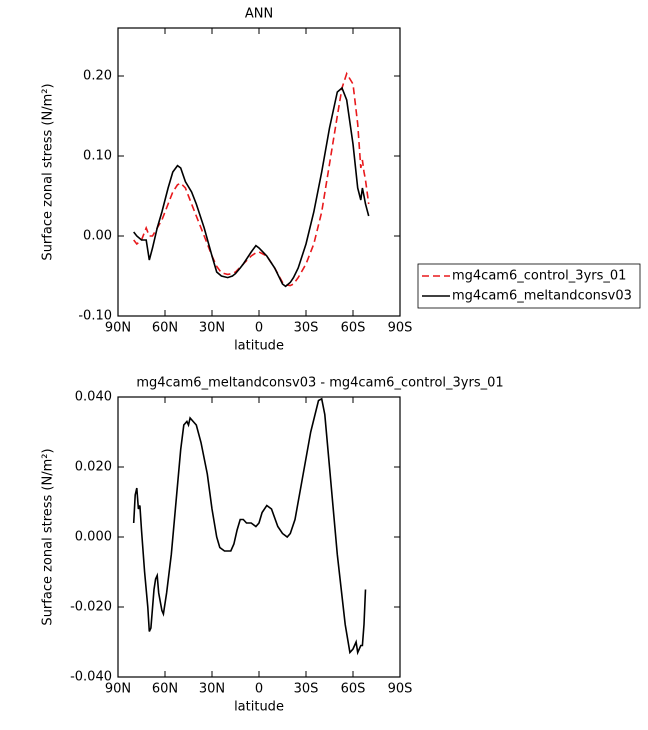 This screenshot has height=730, width=648. What do you see at coordinates (93, 397) in the screenshot?
I see `y-tick-label: 0.040` at bounding box center [93, 397].